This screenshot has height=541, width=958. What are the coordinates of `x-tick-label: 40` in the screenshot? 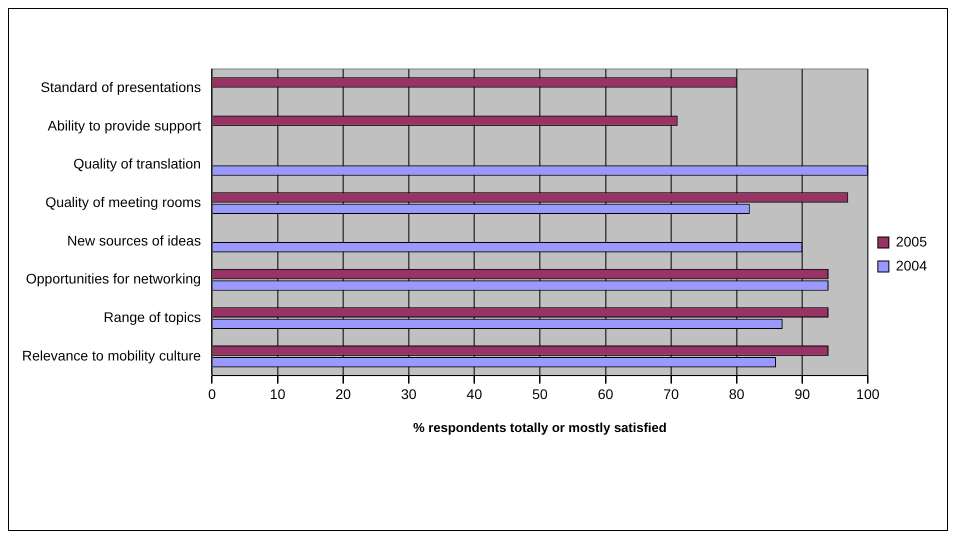 It's located at (474, 394).